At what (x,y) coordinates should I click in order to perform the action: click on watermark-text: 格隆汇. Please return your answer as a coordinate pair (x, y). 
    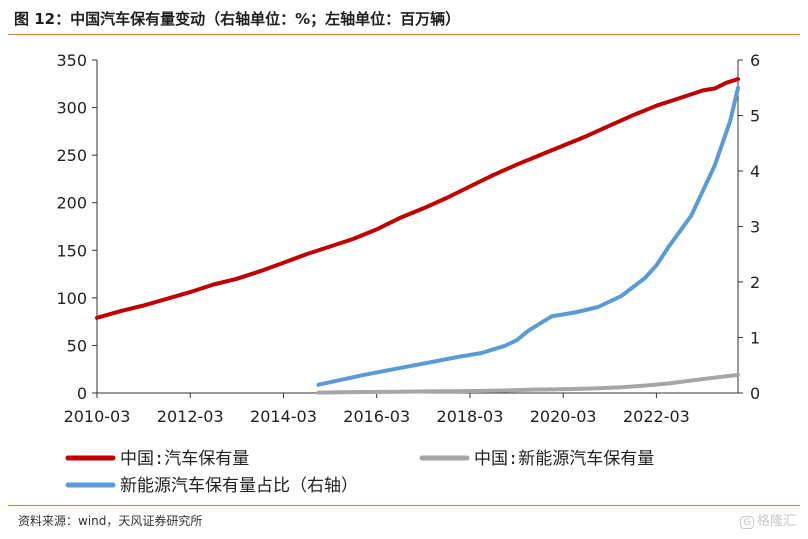
    Looking at the image, I should click on (776, 521).